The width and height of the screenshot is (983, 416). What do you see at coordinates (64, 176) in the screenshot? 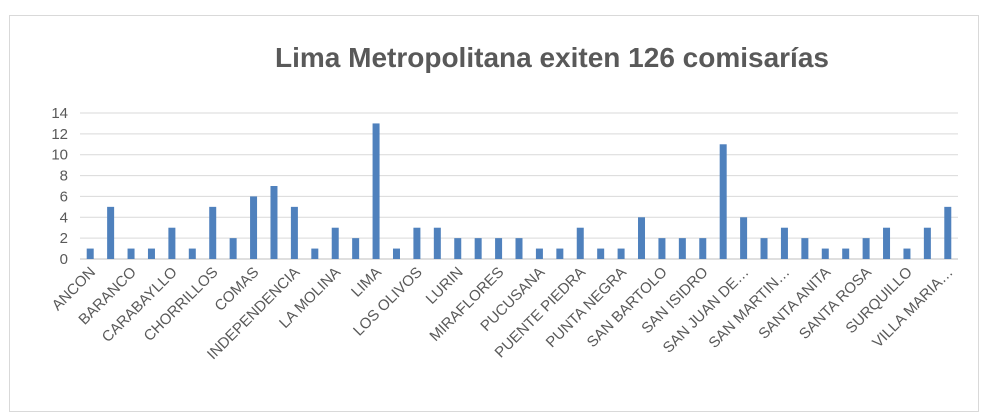
I see `y-tick-label: 8` at bounding box center [64, 176].